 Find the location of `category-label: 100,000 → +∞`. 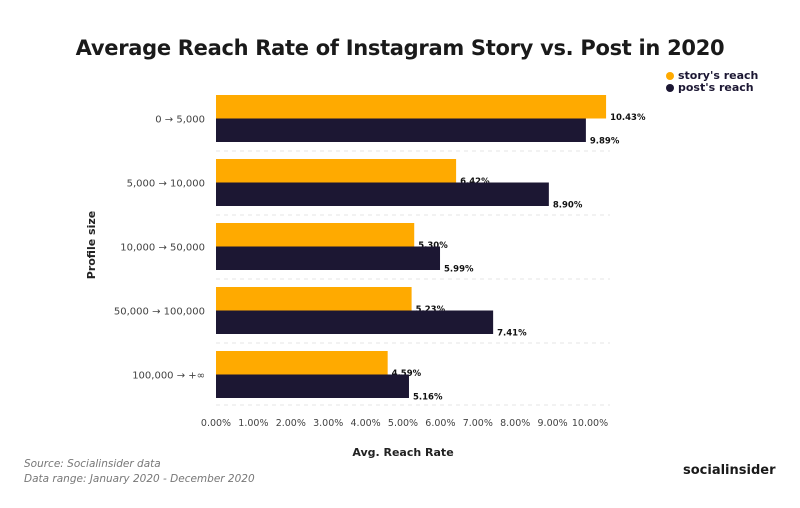

category-label: 100,000 → +∞ is located at coordinates (168, 376).